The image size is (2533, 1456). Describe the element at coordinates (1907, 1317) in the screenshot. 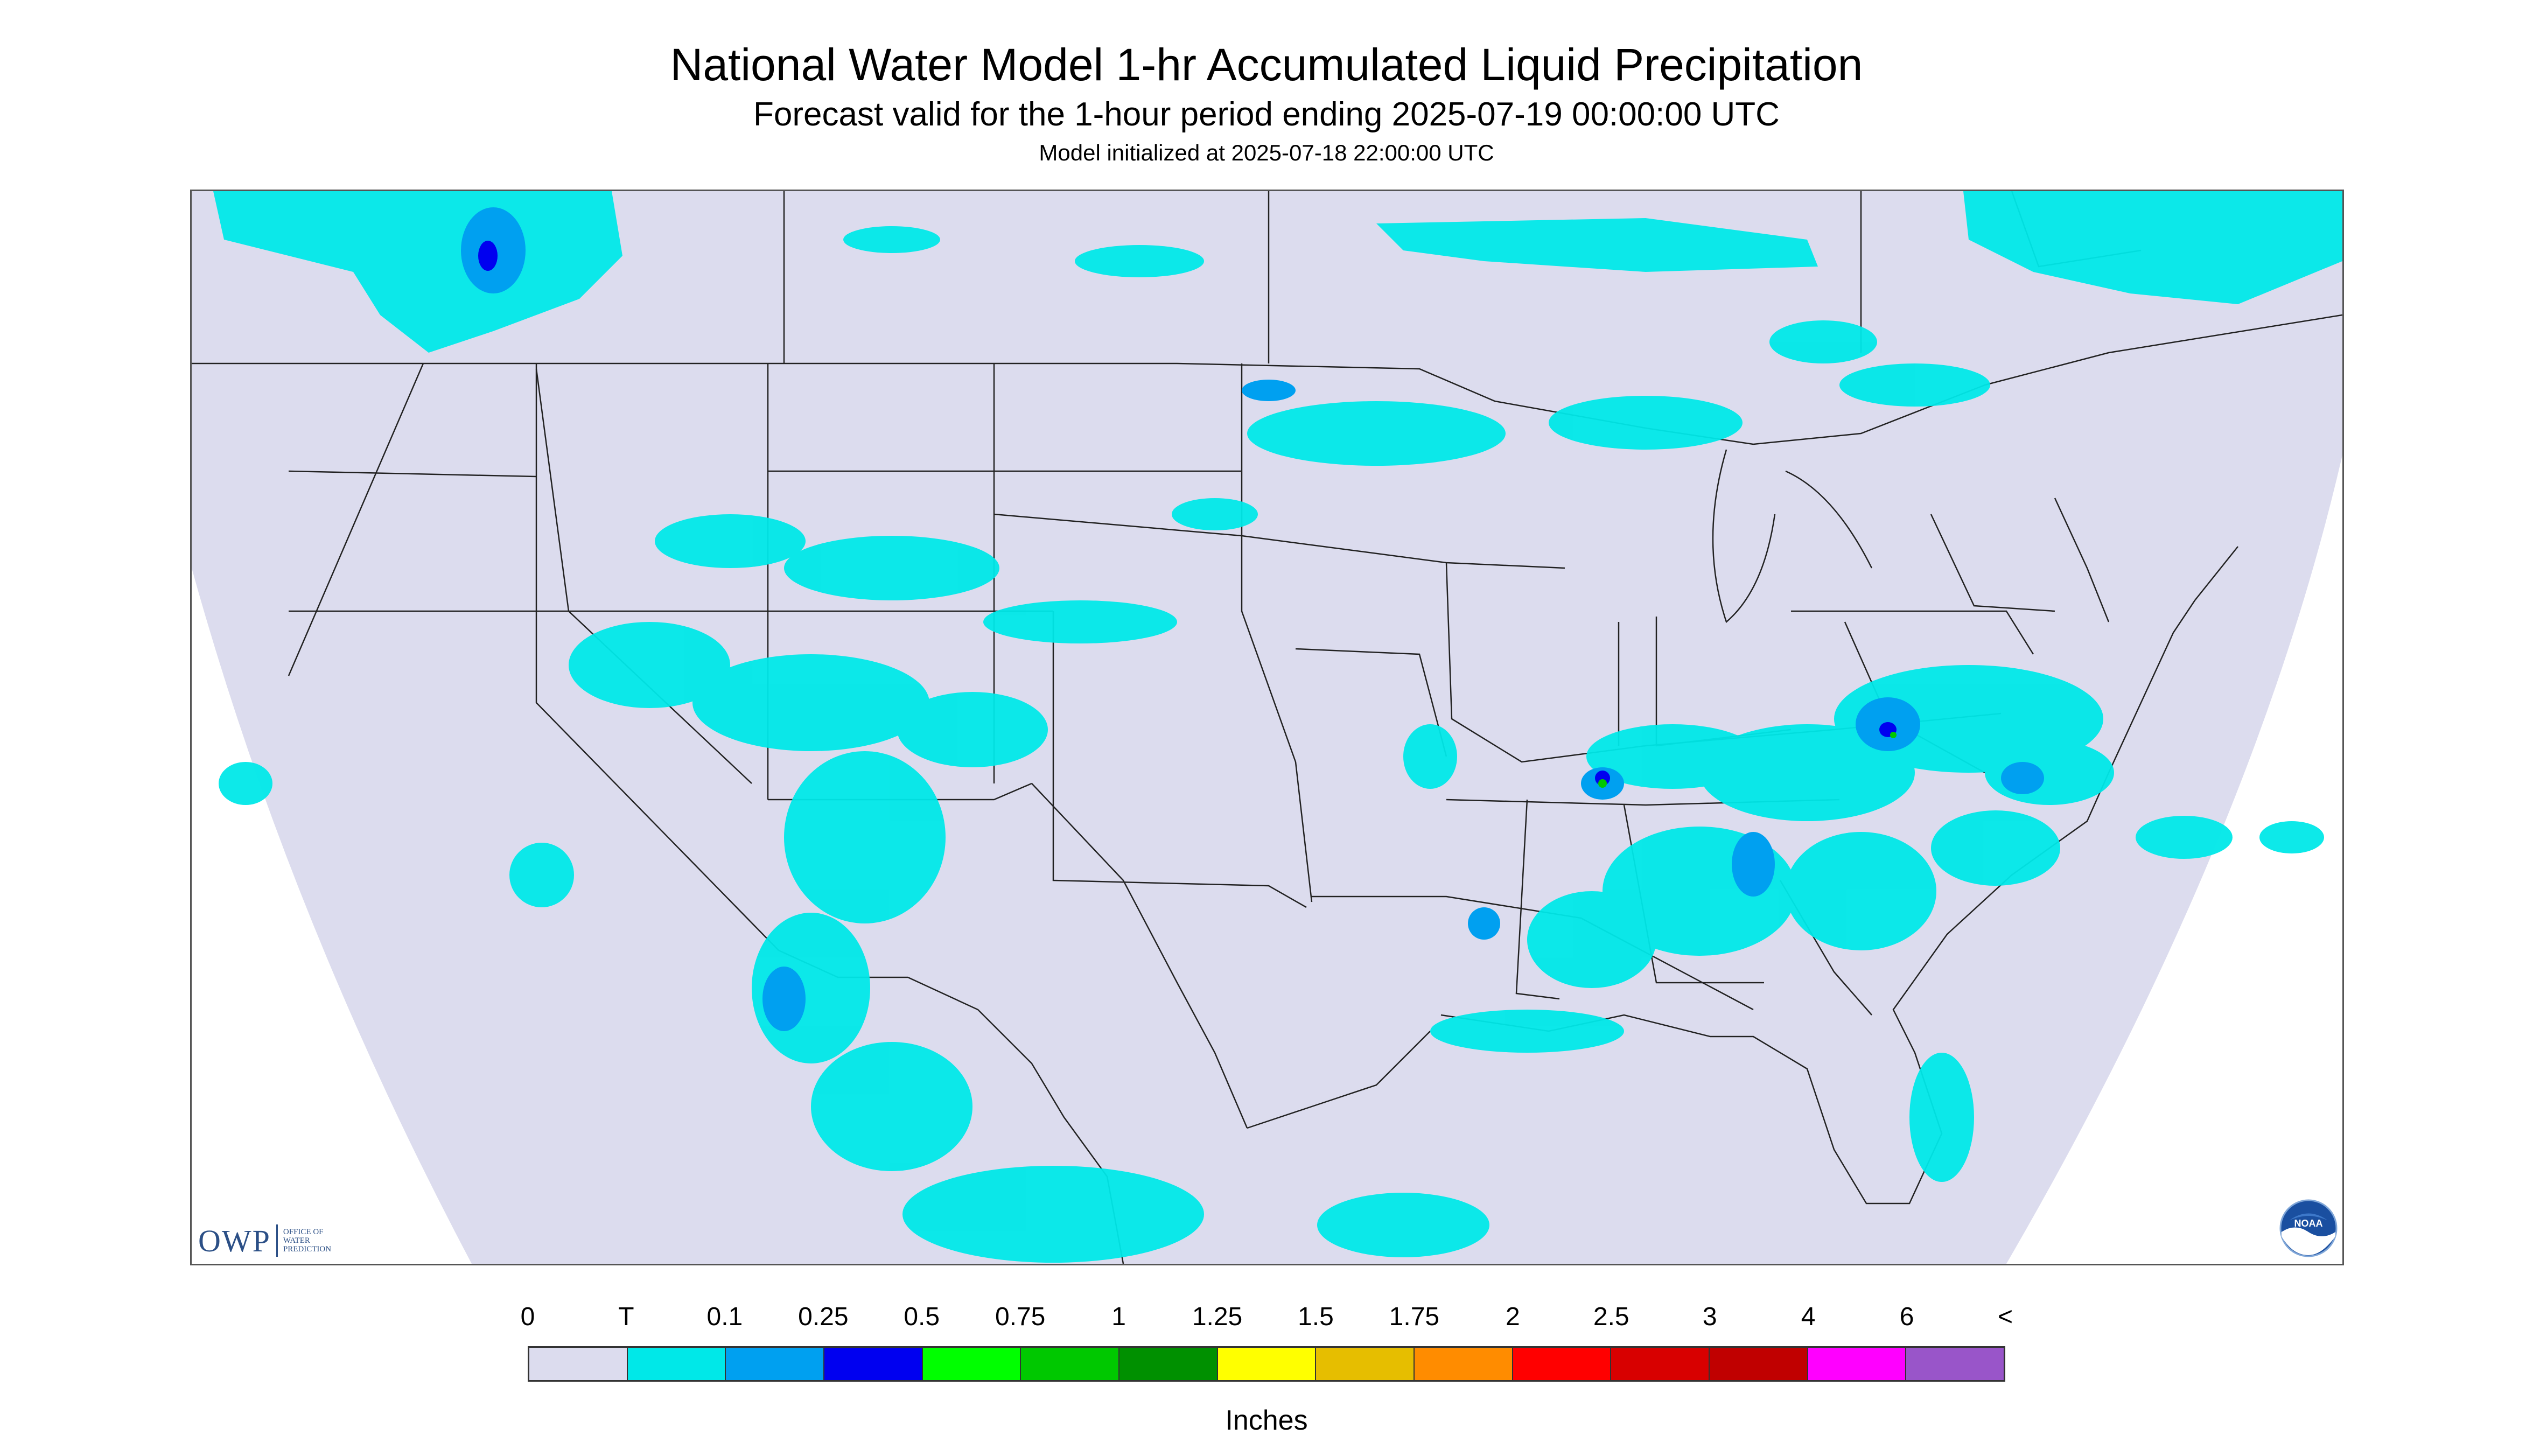

I see `legend-label-14: 6` at that location.